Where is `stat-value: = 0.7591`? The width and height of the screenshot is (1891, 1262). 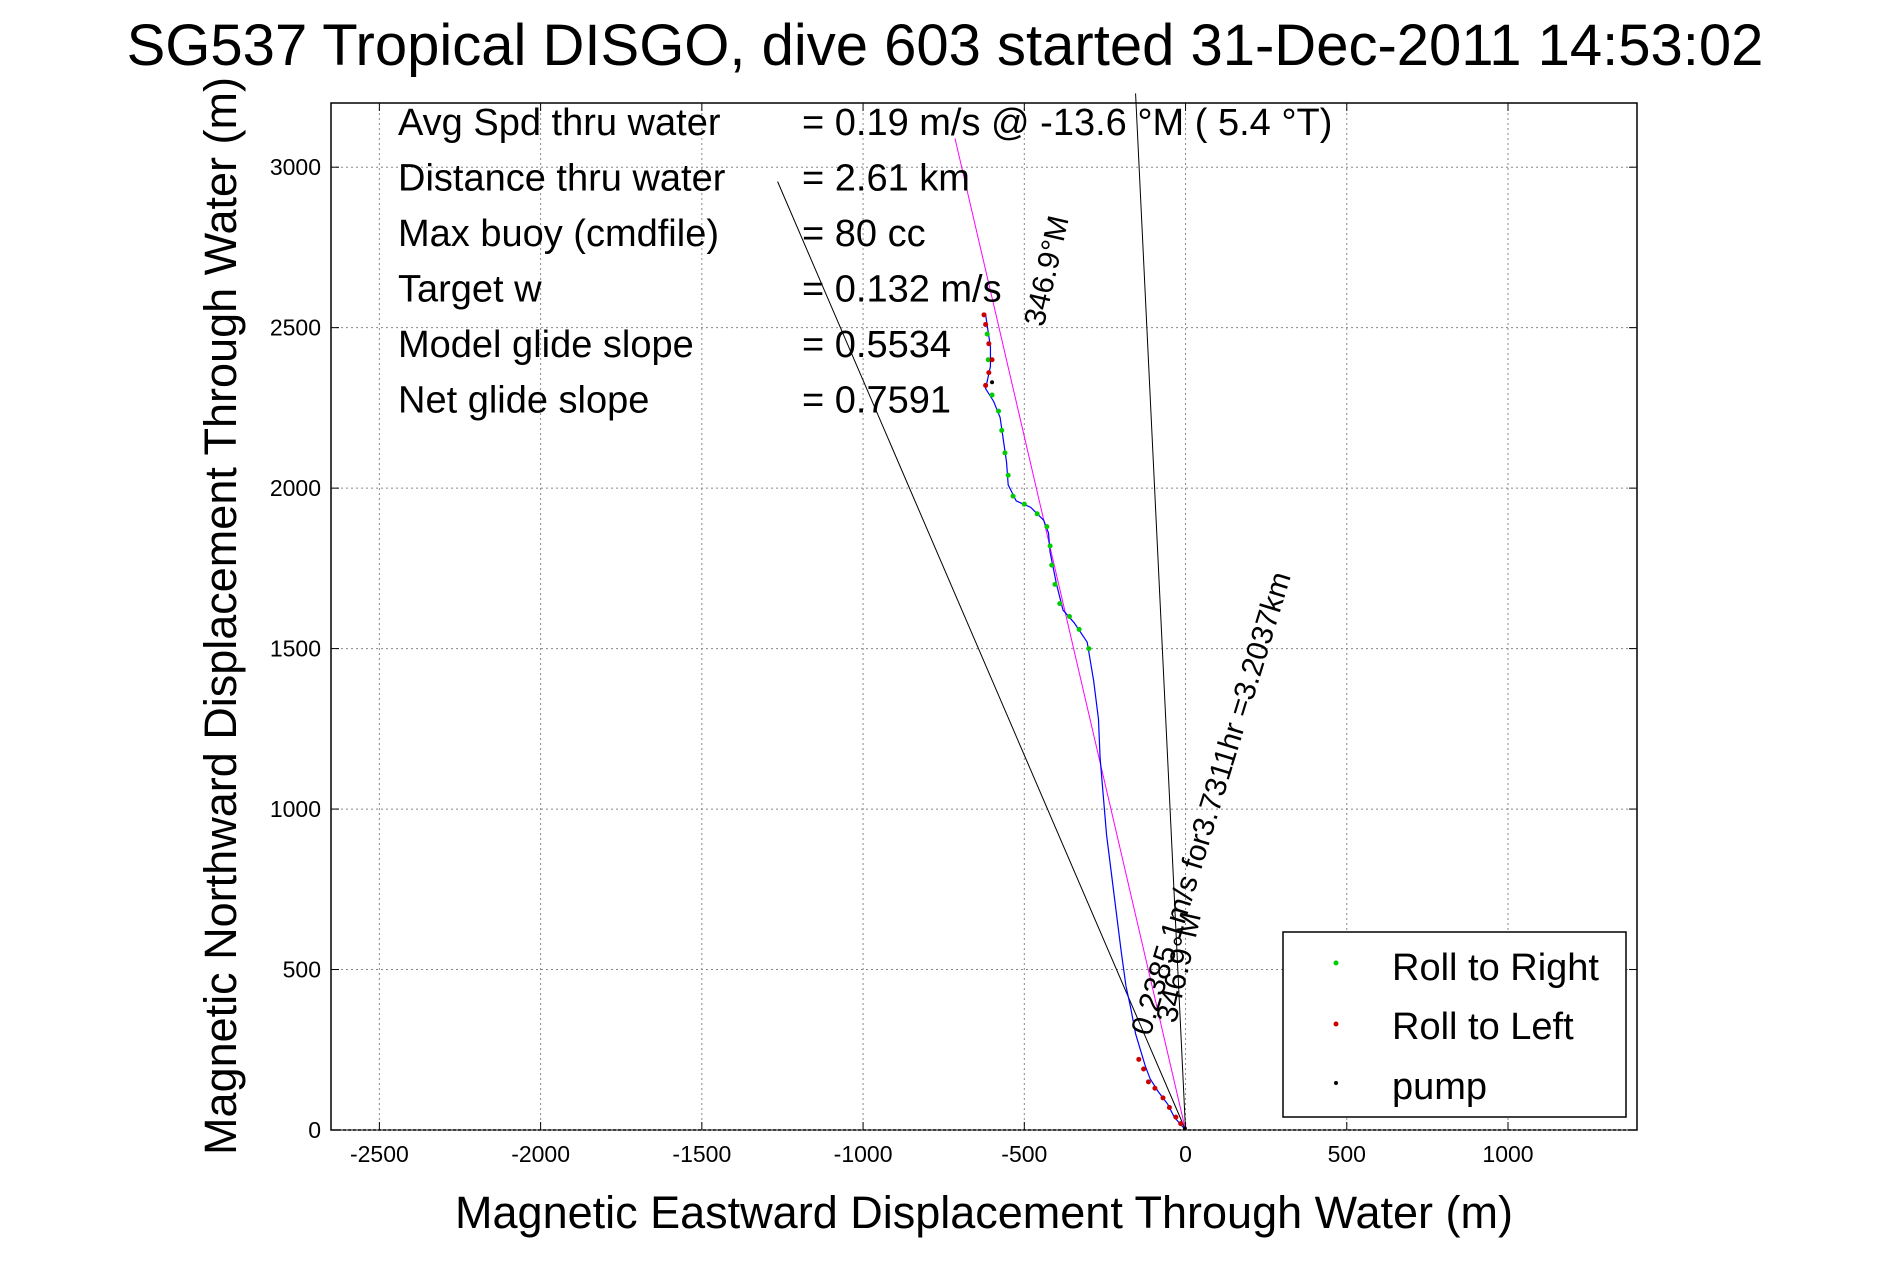 stat-value: = 0.7591 is located at coordinates (876, 401).